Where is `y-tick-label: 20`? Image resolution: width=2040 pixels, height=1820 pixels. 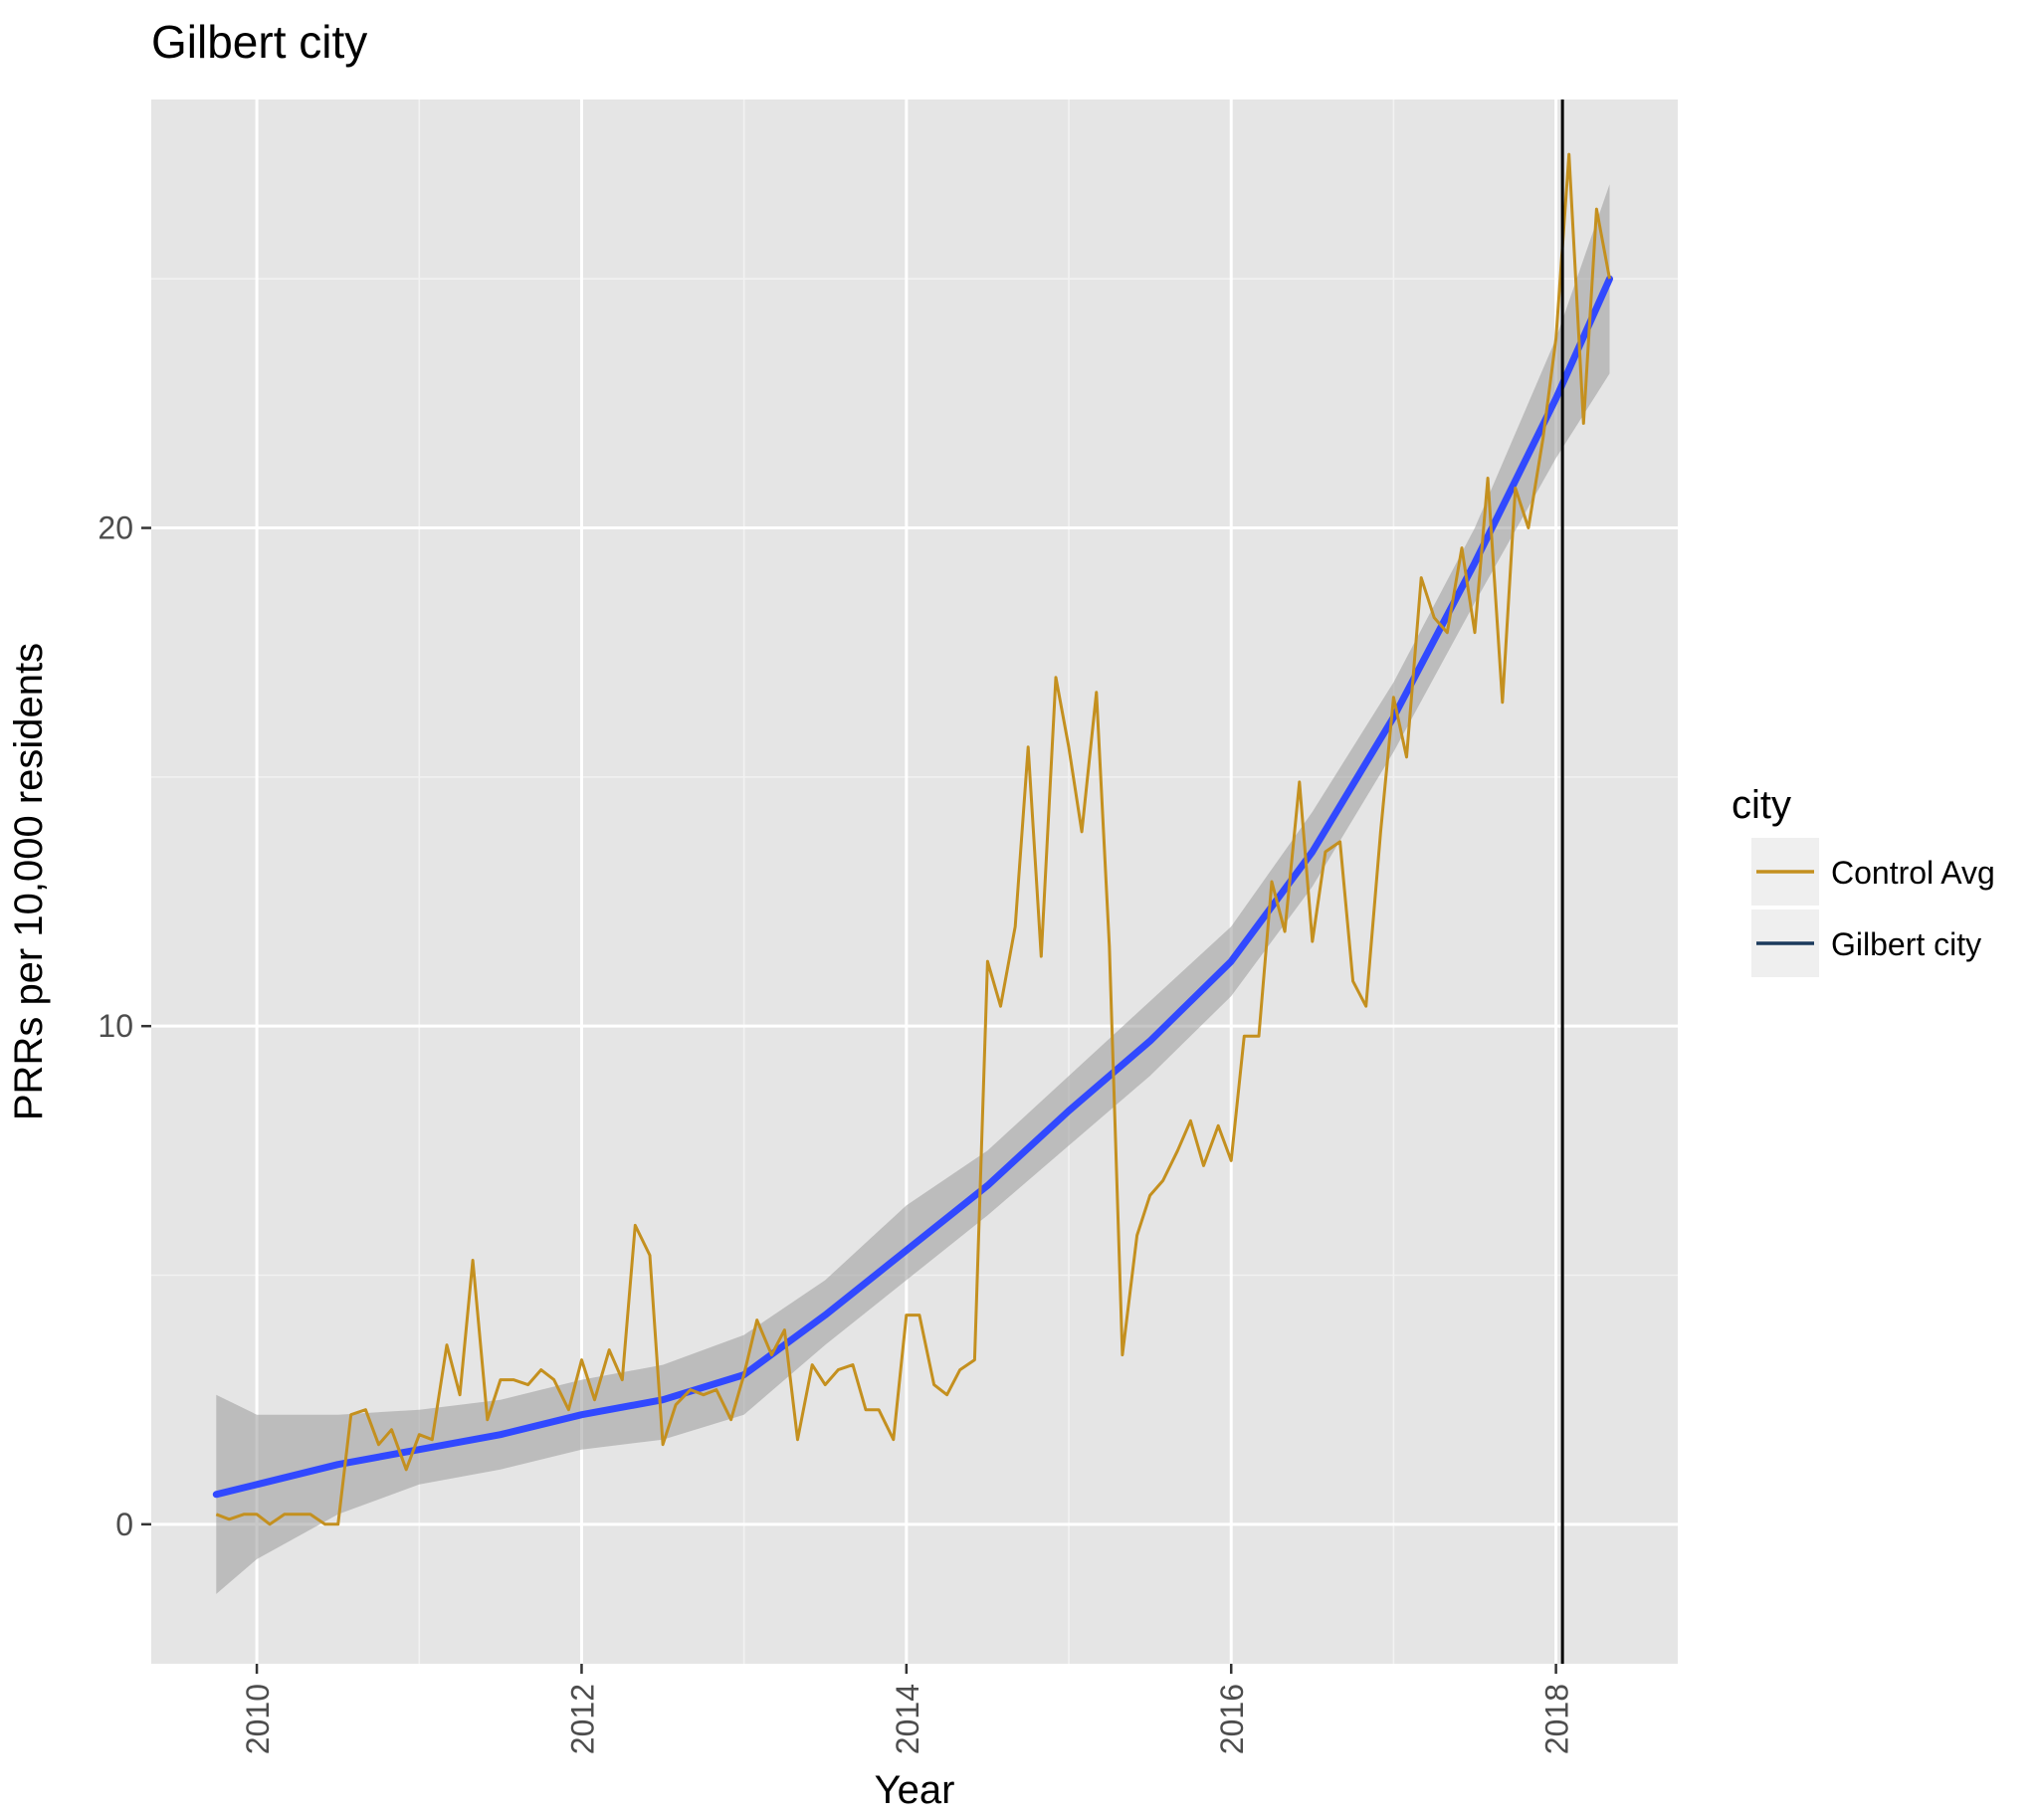 y-tick-label: 20 is located at coordinates (115, 528).